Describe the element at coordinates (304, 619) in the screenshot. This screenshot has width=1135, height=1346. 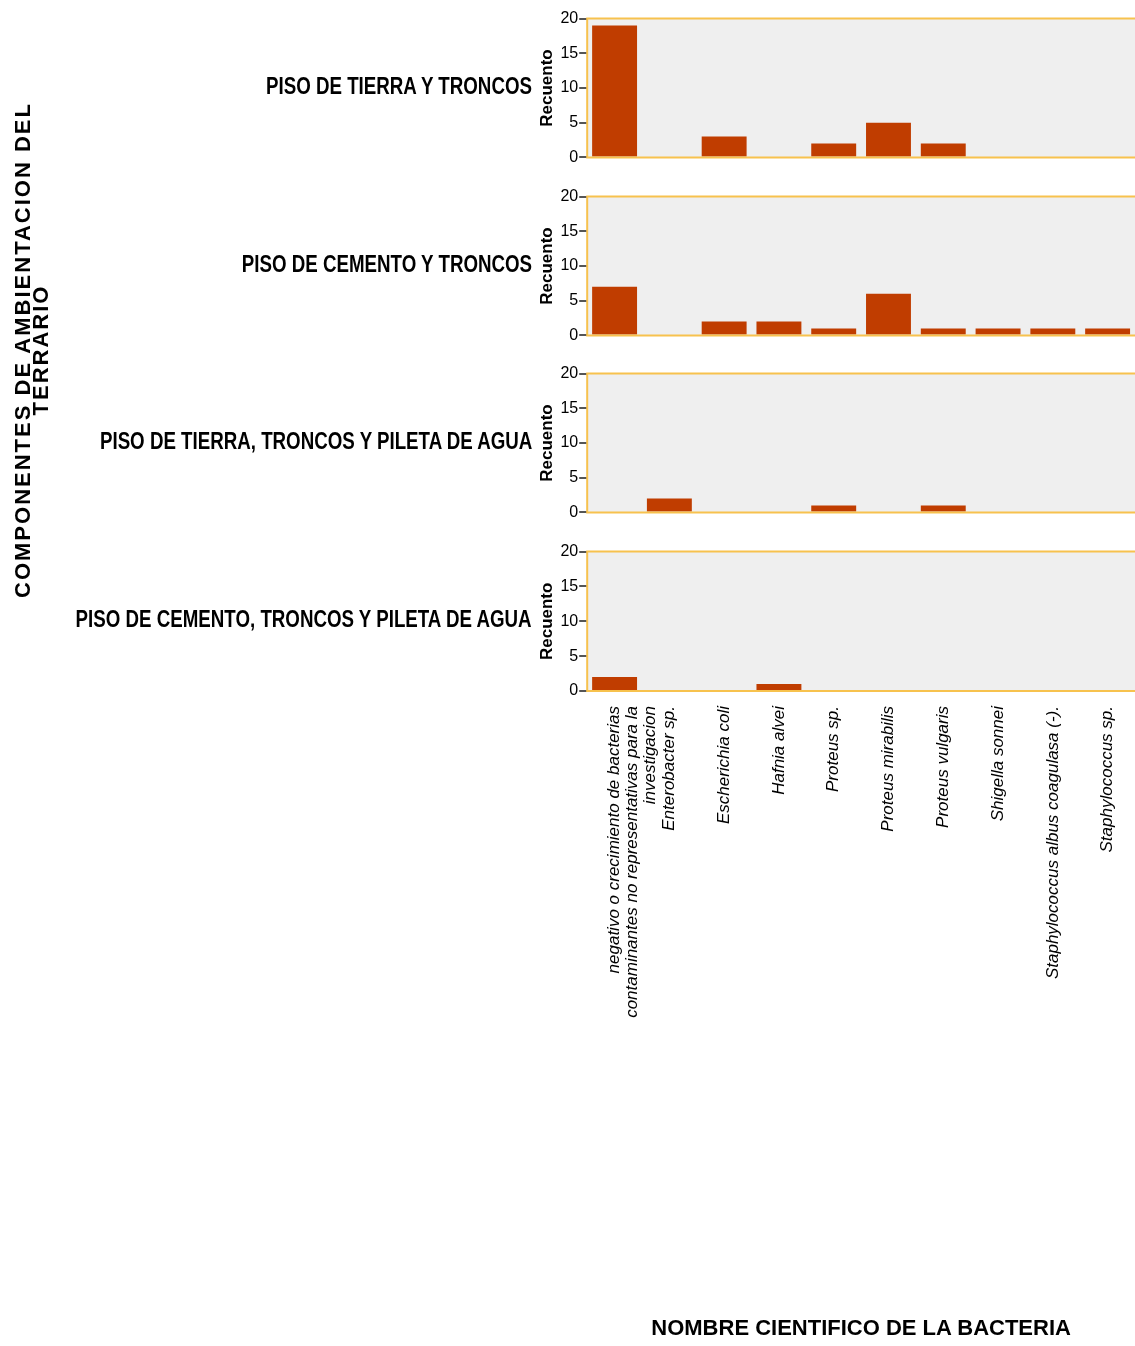
I see `text: PISO DE CEMENTO, TRONCOS Y PILETA DE AGUA` at that location.